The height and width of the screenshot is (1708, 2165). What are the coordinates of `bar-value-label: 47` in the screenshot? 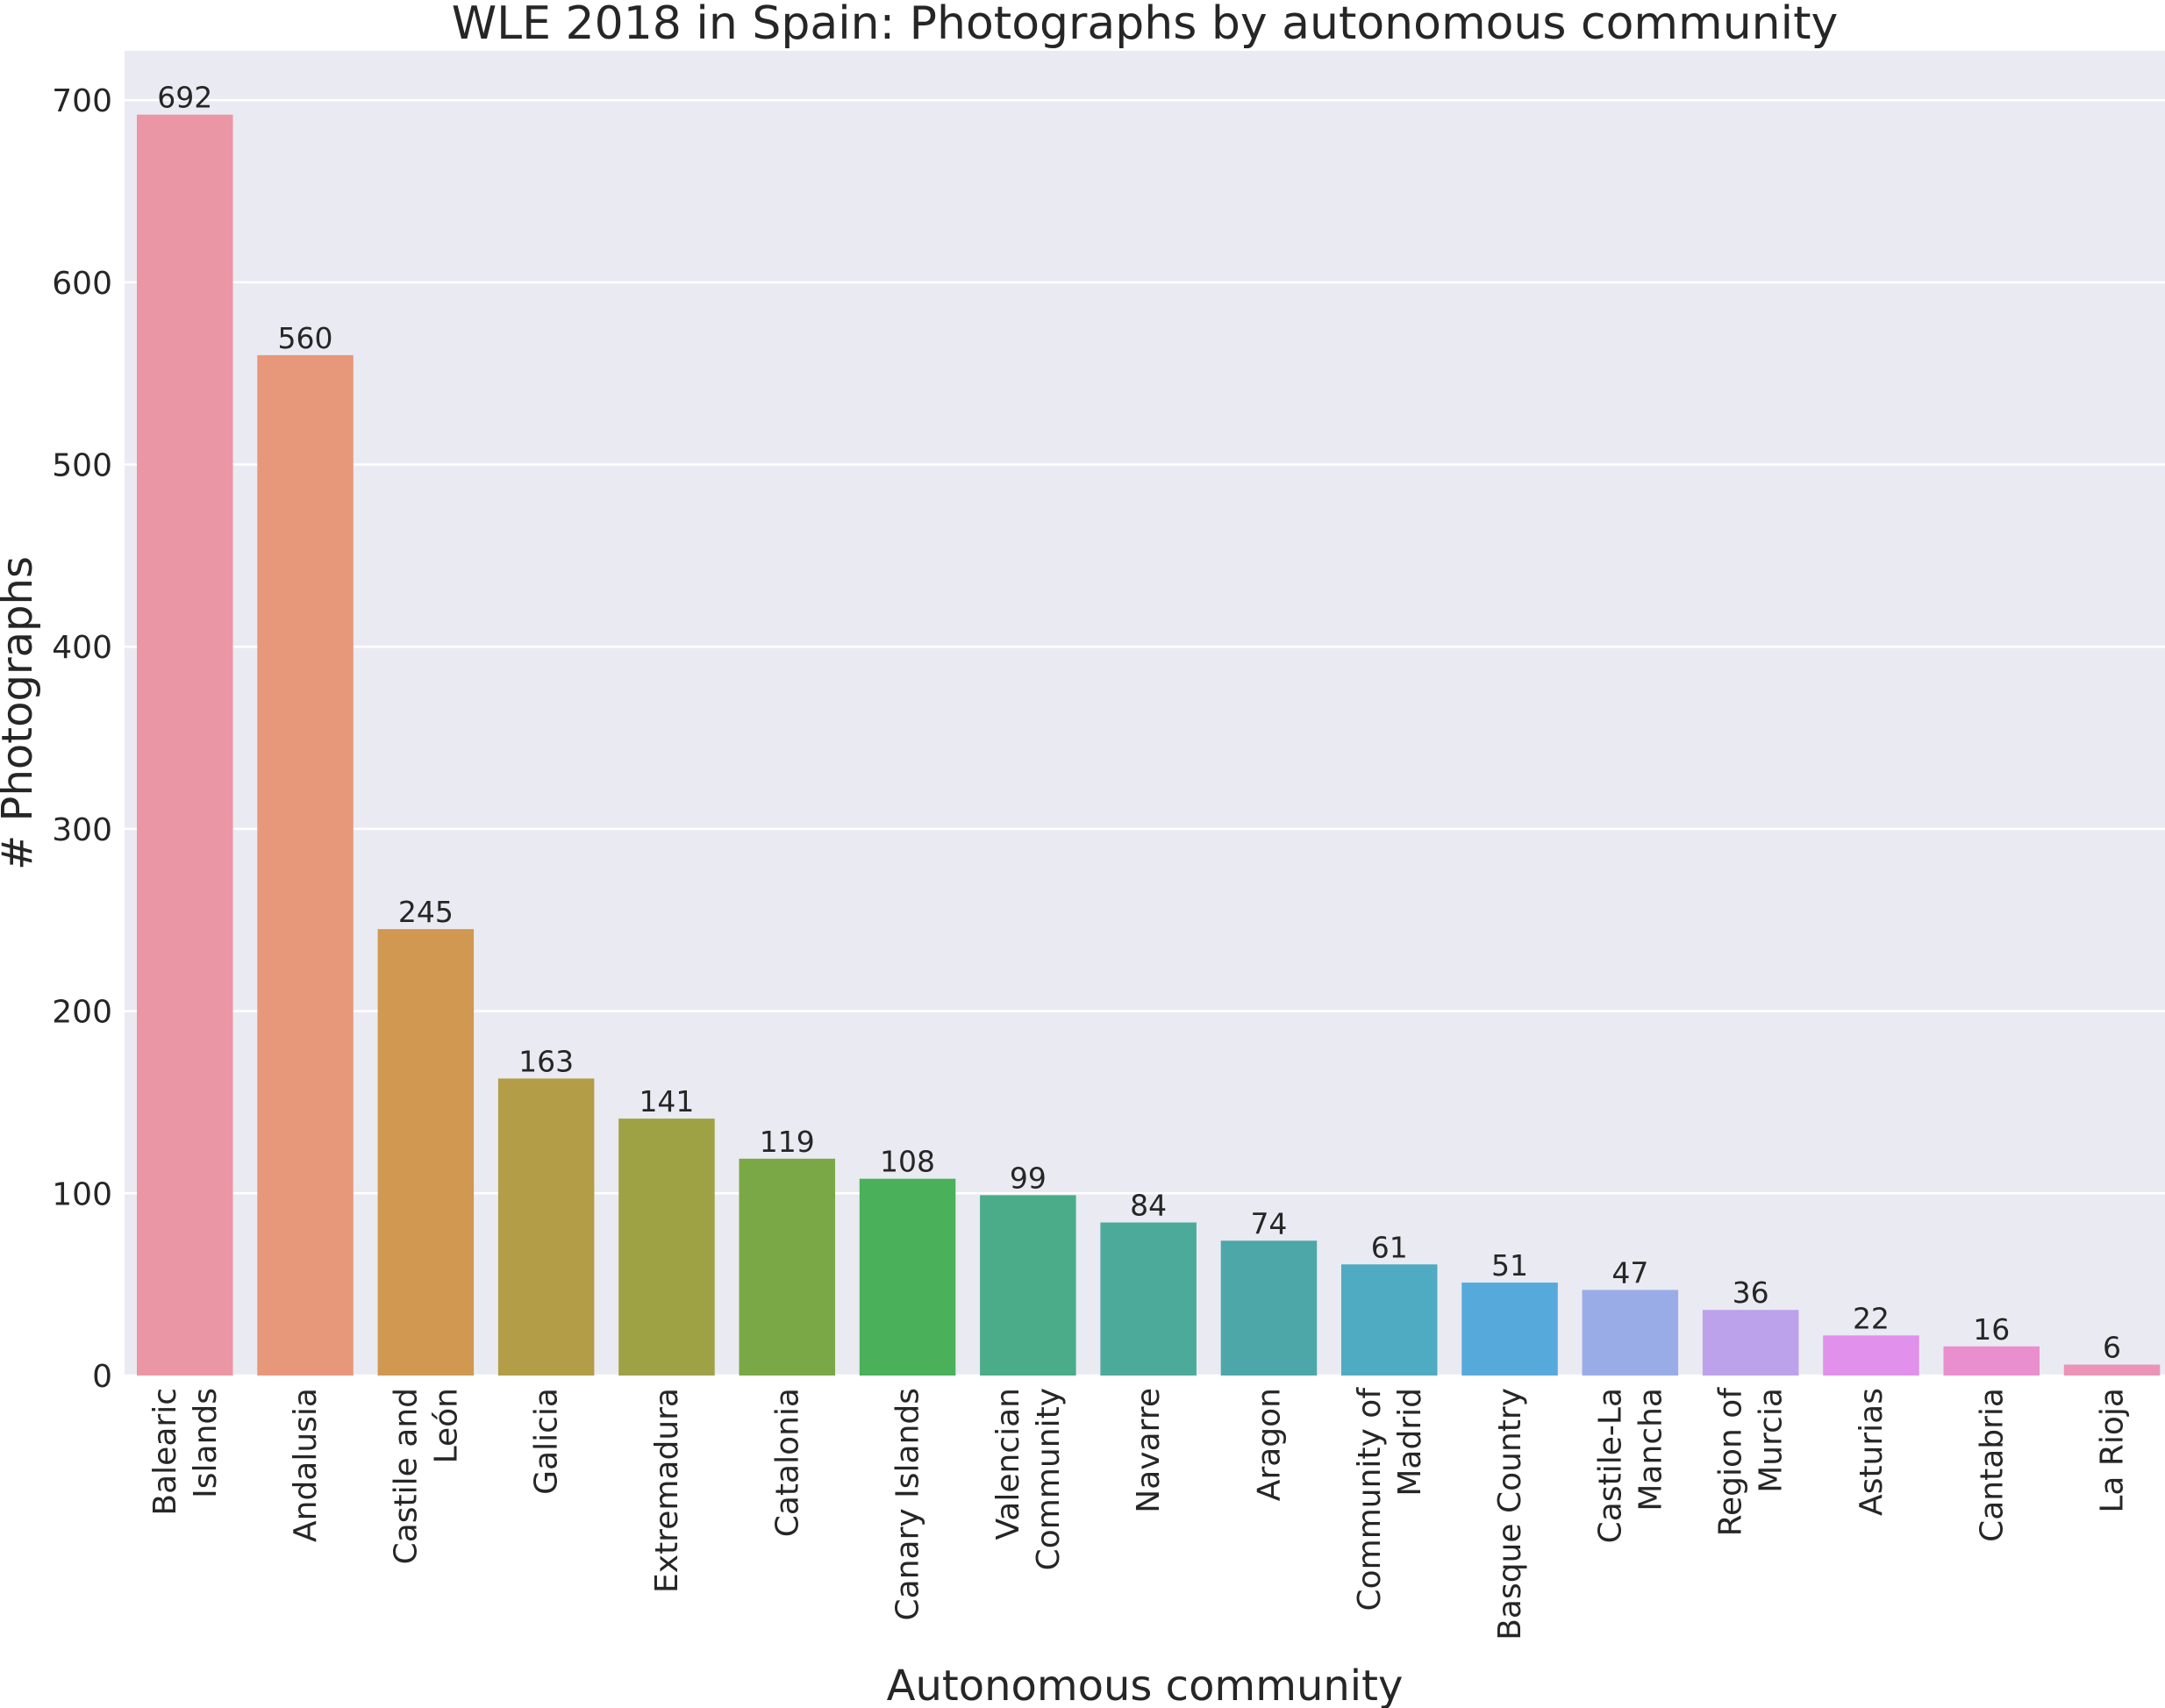 It's located at (1629, 1272).